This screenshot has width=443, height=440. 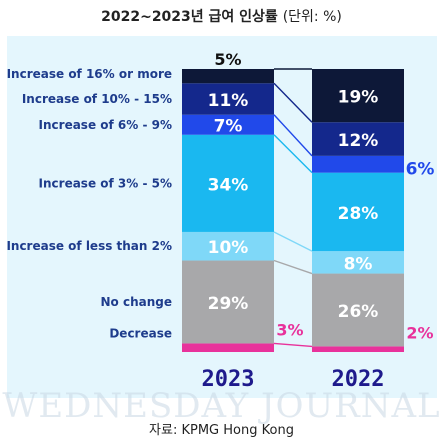 What do you see at coordinates (137, 302) in the screenshot?
I see `legend-entry: No change` at bounding box center [137, 302].